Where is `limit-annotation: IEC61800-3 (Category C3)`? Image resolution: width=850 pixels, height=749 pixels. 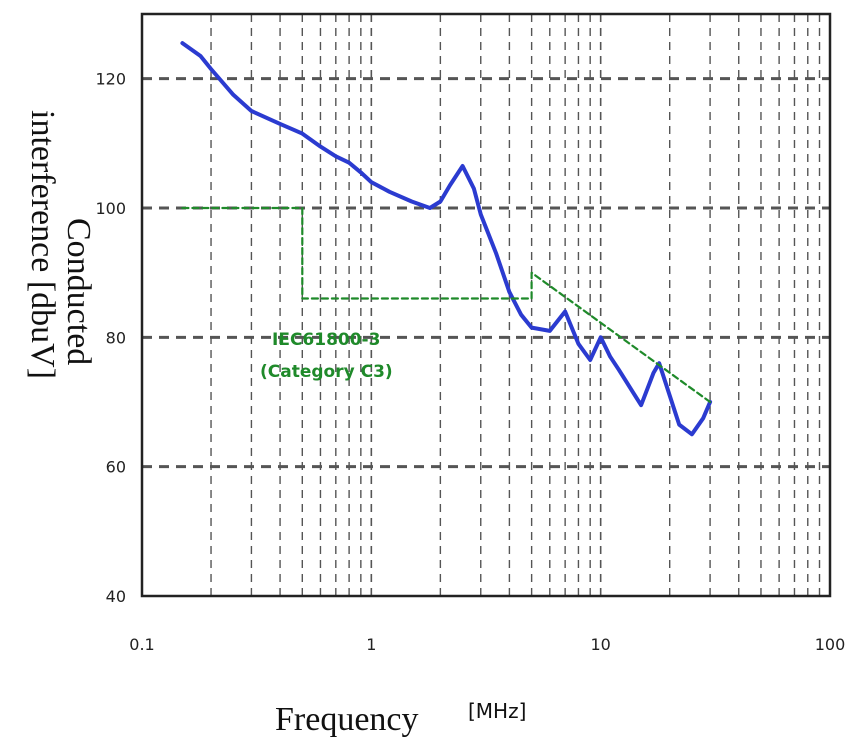
limit-annotation: IEC61800-3 (Category C3) is located at coordinates (326, 356).